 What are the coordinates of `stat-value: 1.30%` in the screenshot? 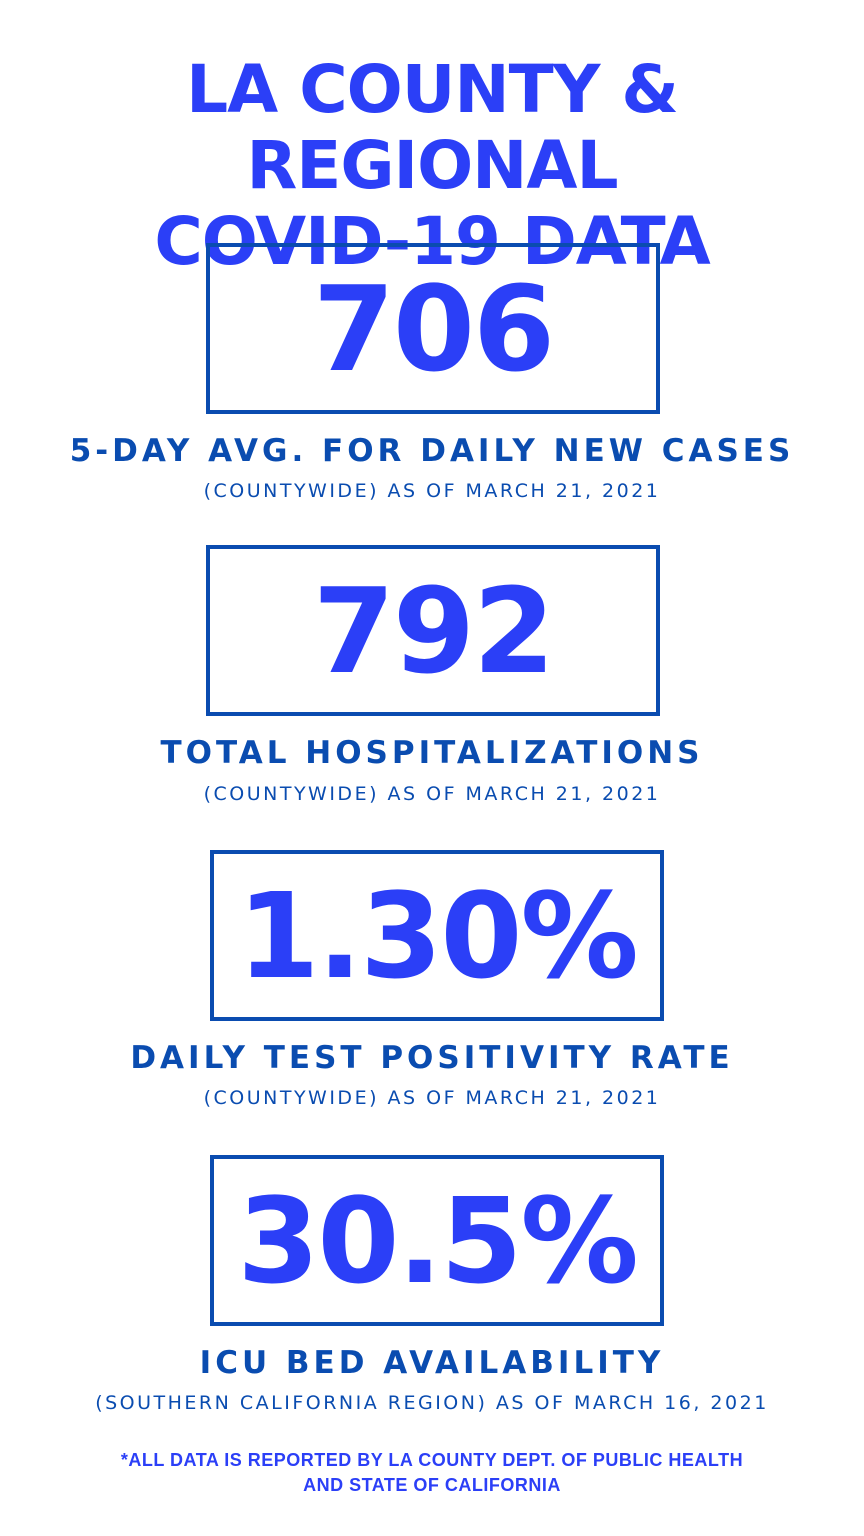 It's located at (437, 935).